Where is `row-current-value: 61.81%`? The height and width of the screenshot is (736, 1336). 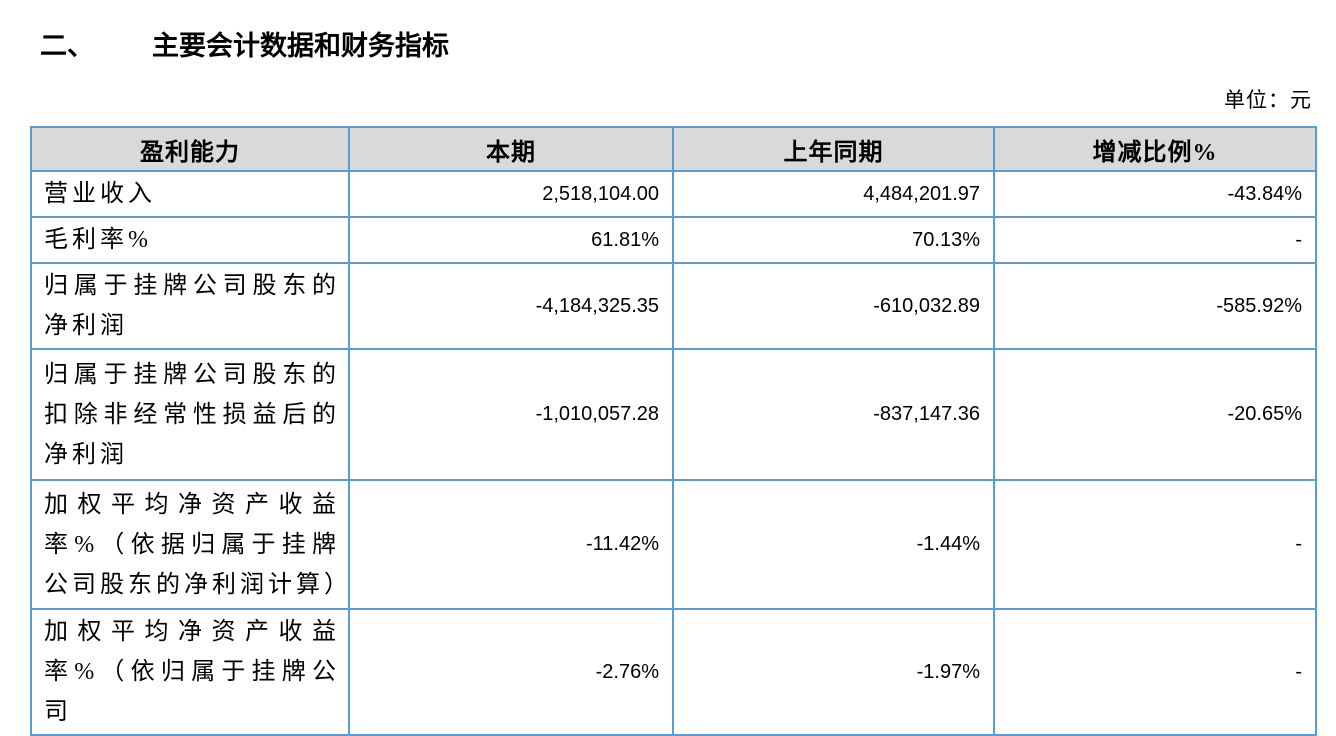
row-current-value: 61.81% is located at coordinates (511, 240).